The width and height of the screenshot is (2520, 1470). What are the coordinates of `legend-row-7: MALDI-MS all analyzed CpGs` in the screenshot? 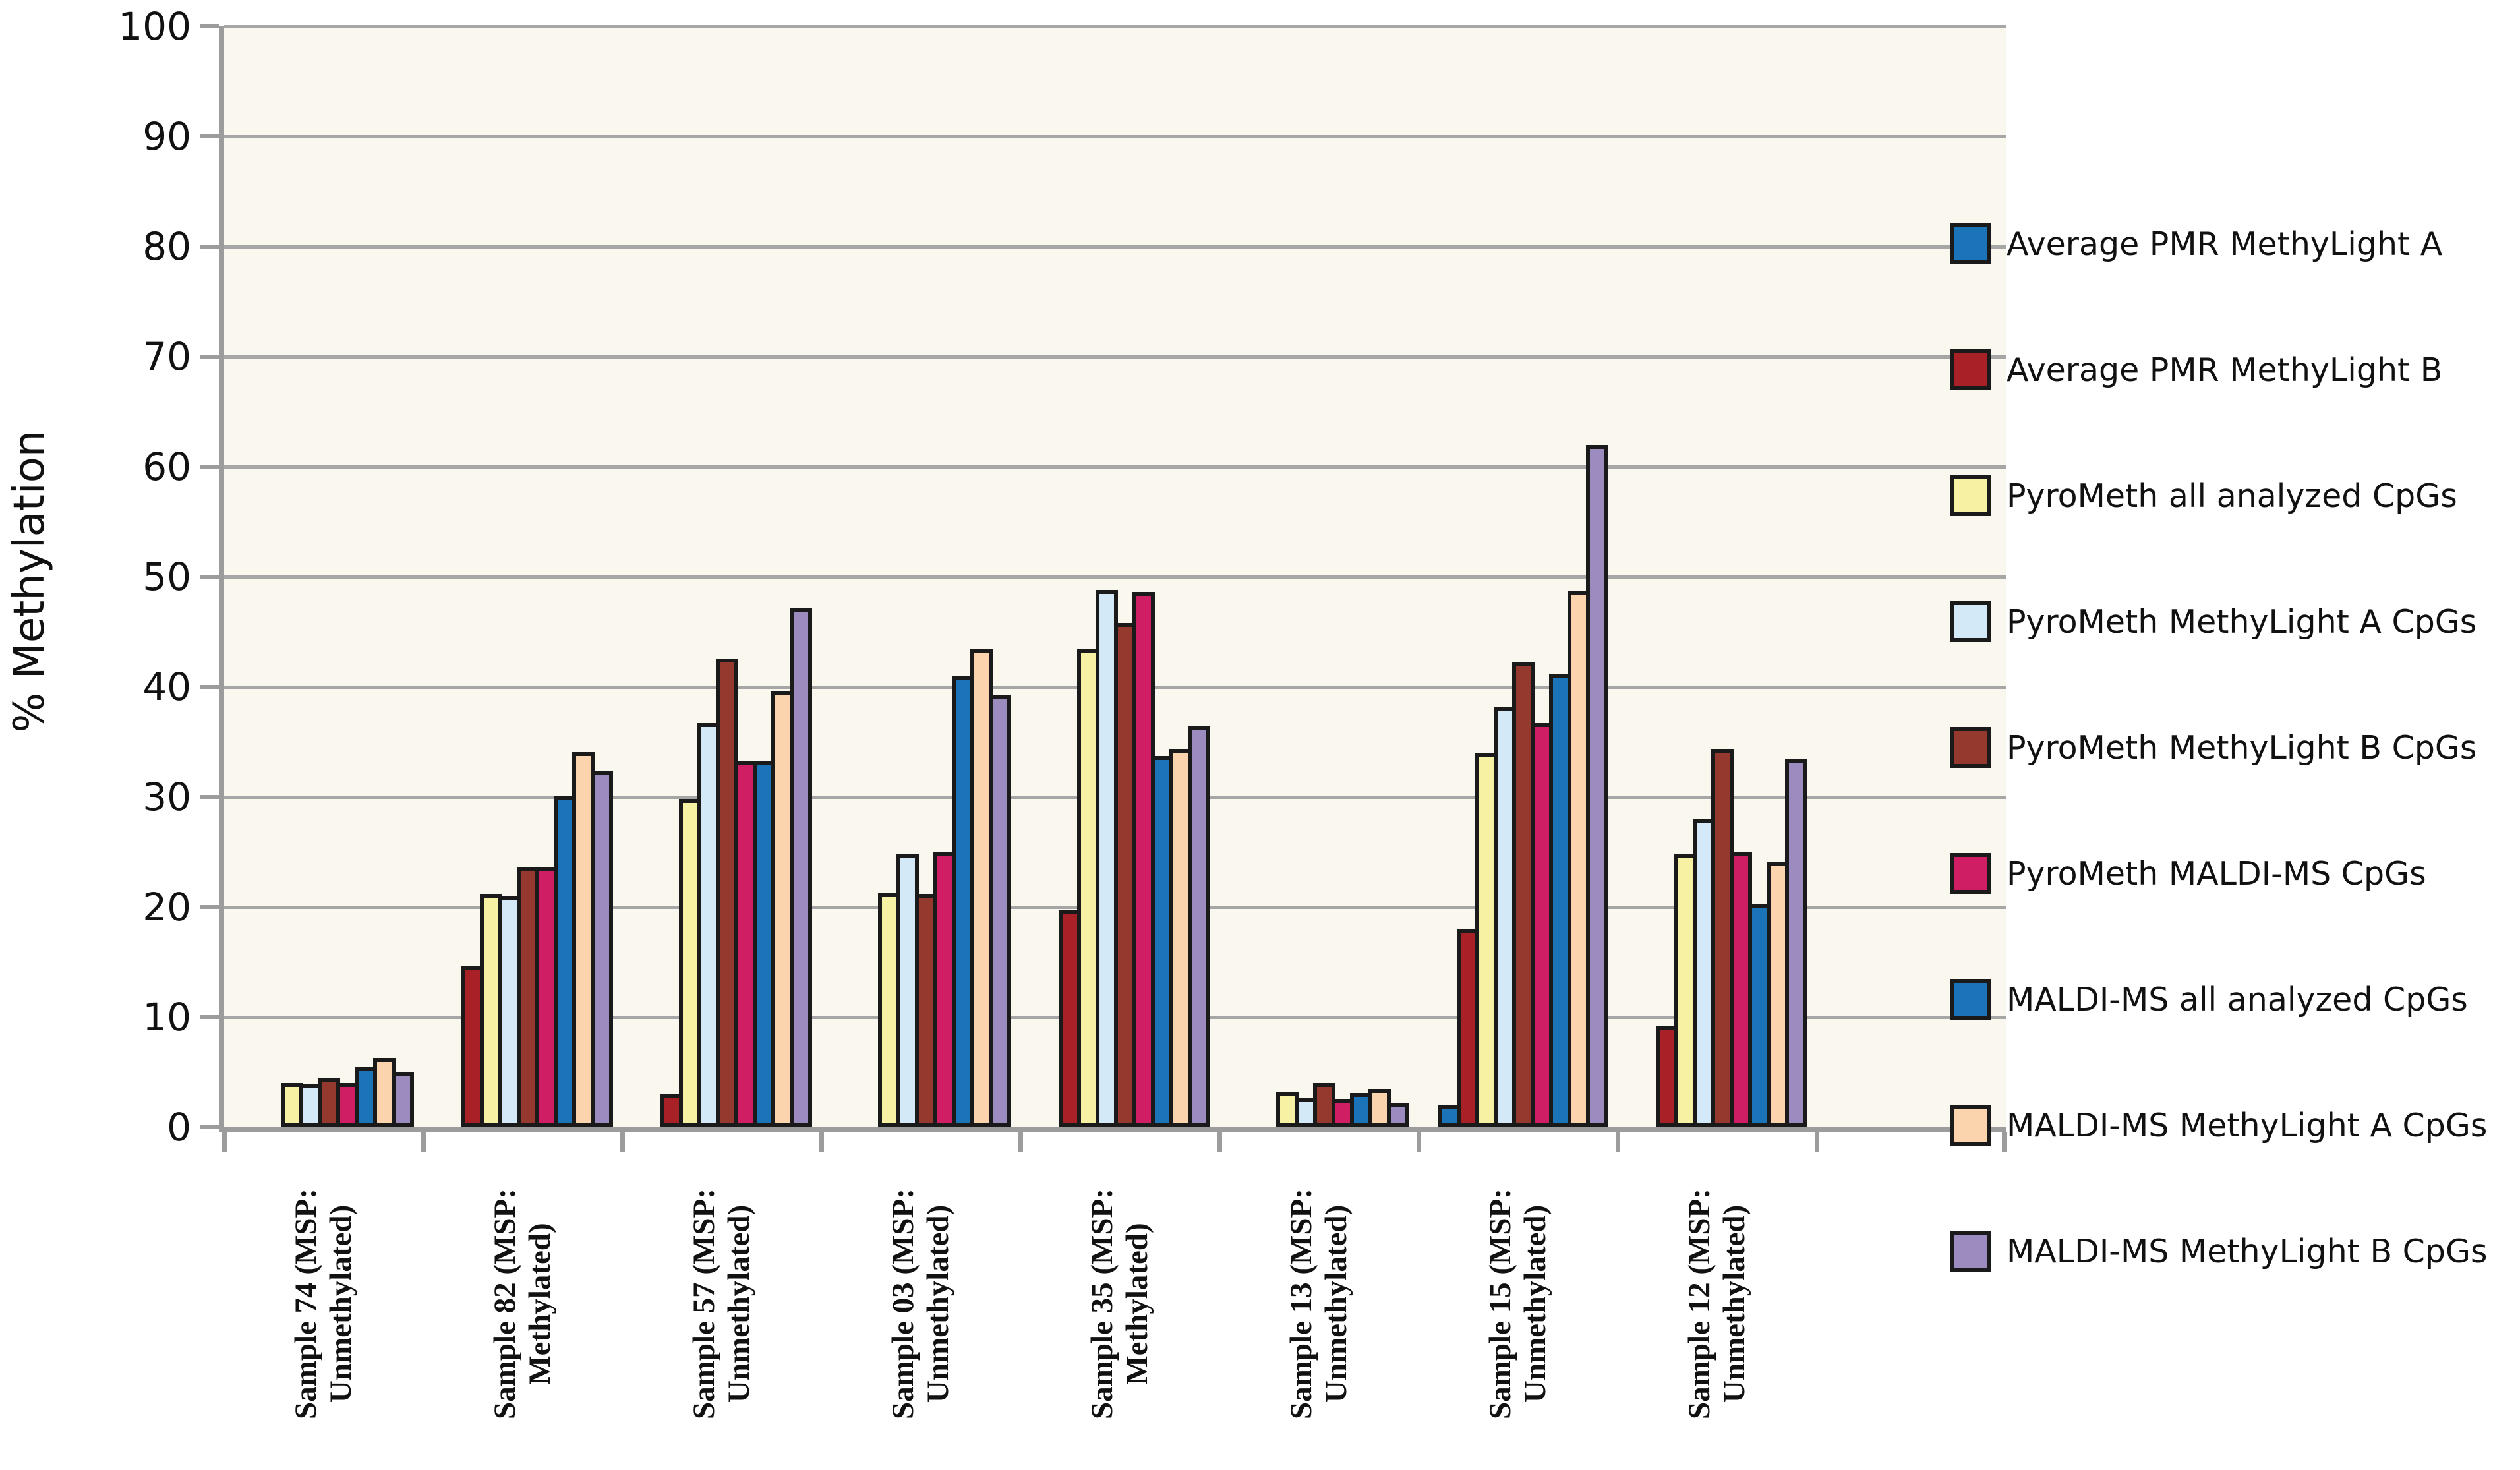 It's located at (2209, 999).